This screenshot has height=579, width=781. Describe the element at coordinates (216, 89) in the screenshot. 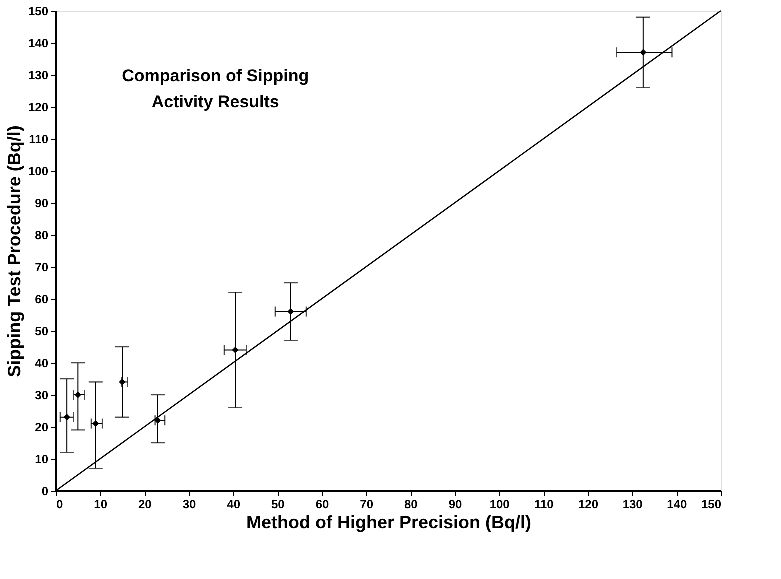

I see `text: Comparison of Sipping Activity Results` at that location.